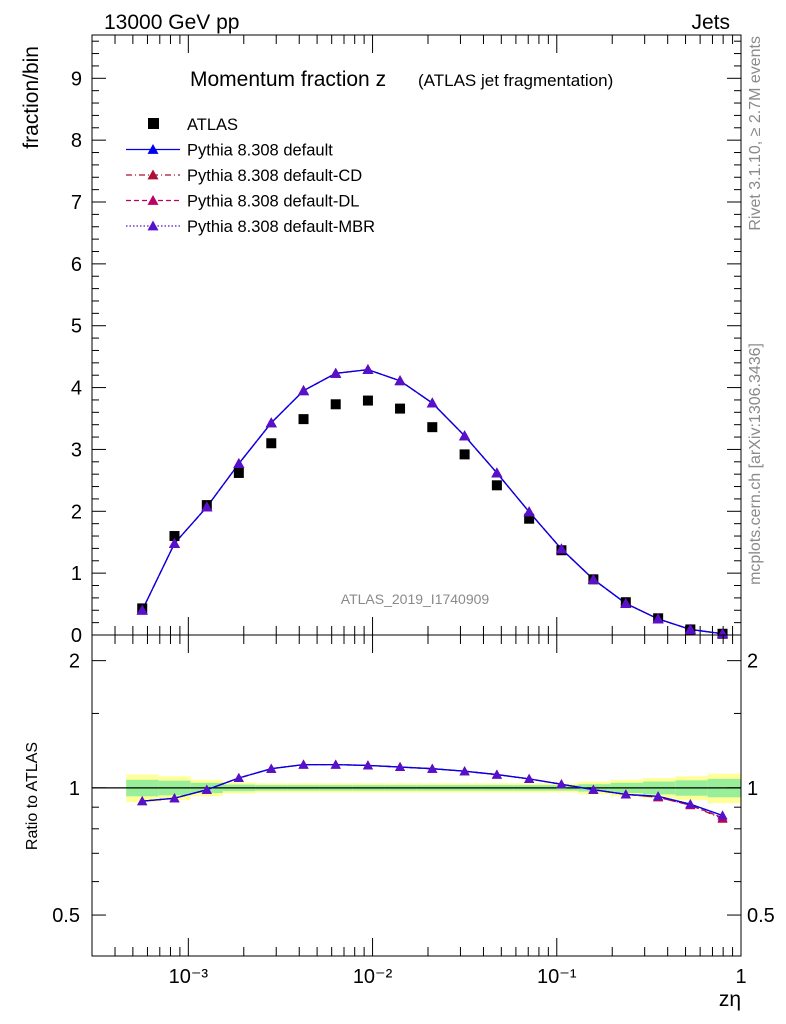  Describe the element at coordinates (274, 176) in the screenshot. I see `legend-label: Pythia 8.308 default-CD` at that location.